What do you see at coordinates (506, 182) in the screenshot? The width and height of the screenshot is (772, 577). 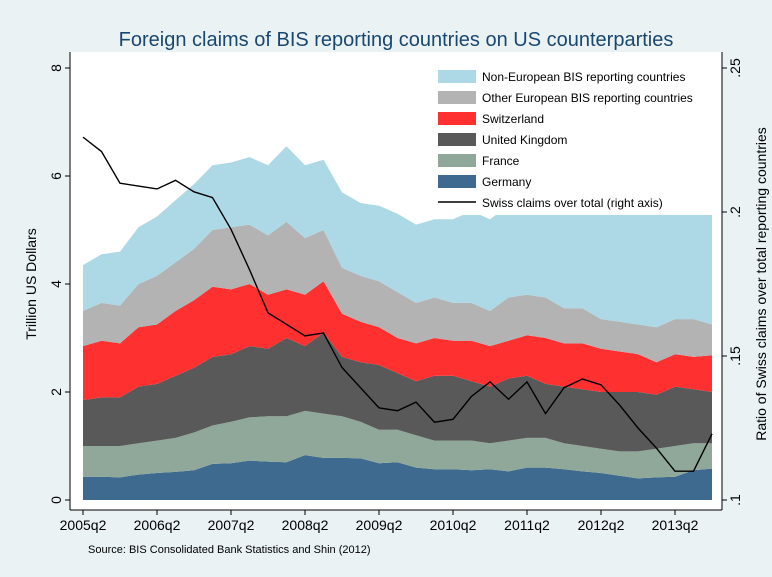 I see `legend-label: Germany` at bounding box center [506, 182].